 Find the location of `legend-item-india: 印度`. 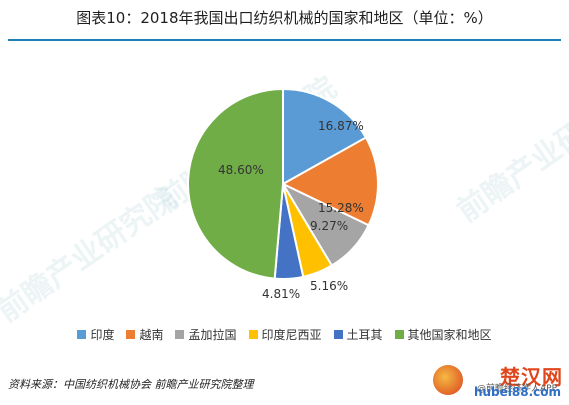

legend-item-india: 印度 is located at coordinates (95, 334).